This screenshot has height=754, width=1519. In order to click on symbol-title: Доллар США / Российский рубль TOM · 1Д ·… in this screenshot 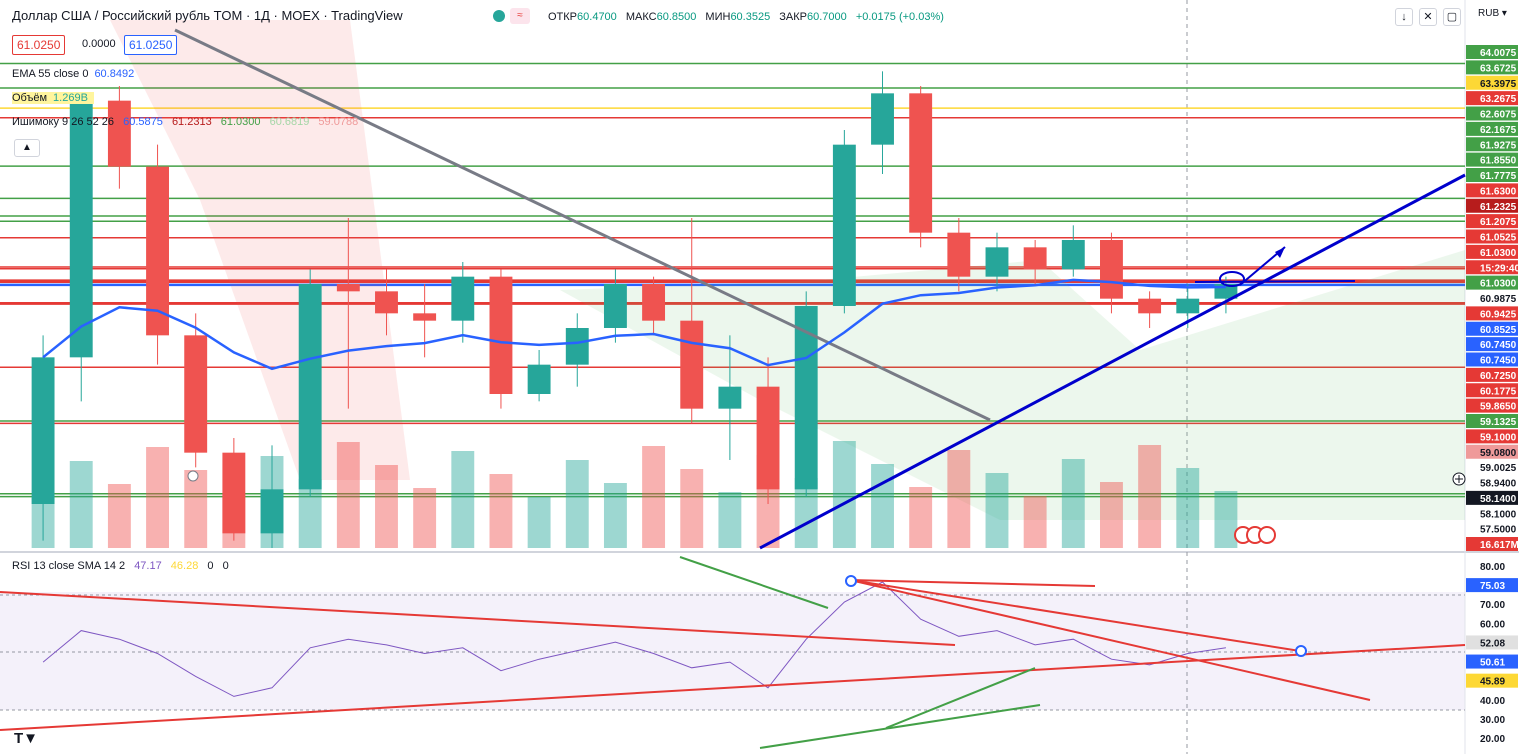, I will do `click(207, 15)`.